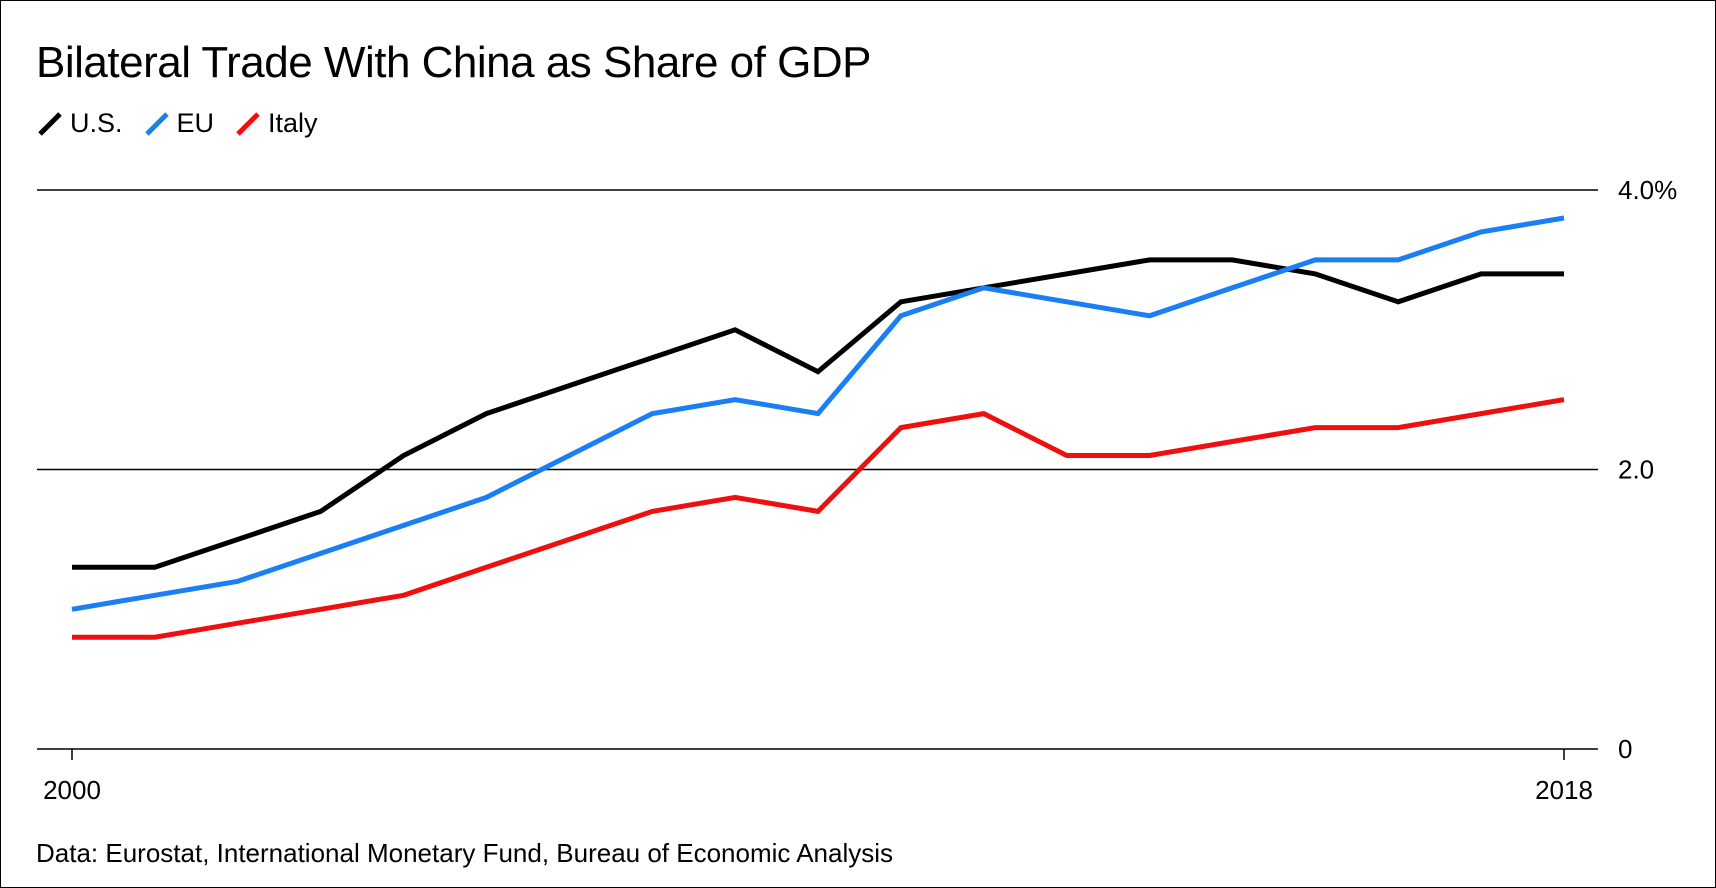 The image size is (1716, 888). I want to click on legend-label-italy: Italy, so click(293, 123).